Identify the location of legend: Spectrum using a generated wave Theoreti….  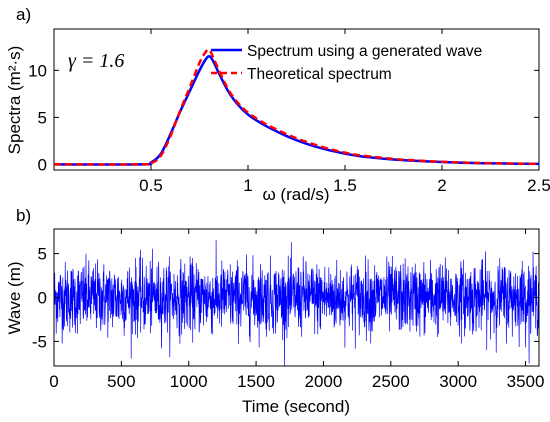
(346, 63).